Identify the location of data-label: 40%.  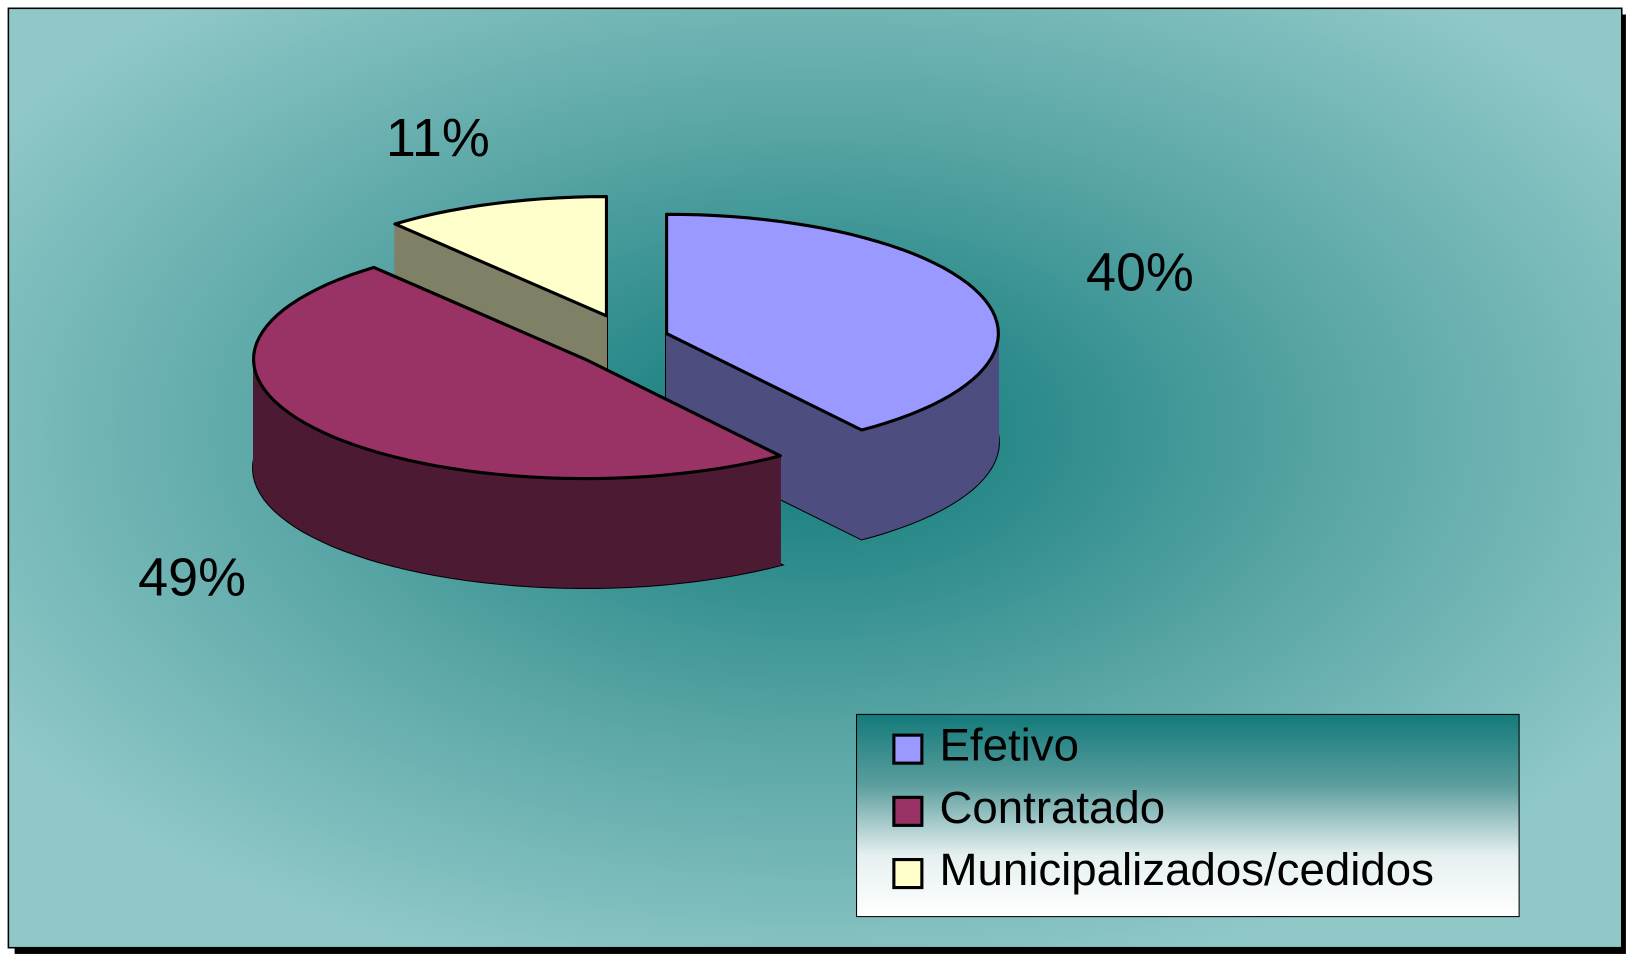
(1140, 273).